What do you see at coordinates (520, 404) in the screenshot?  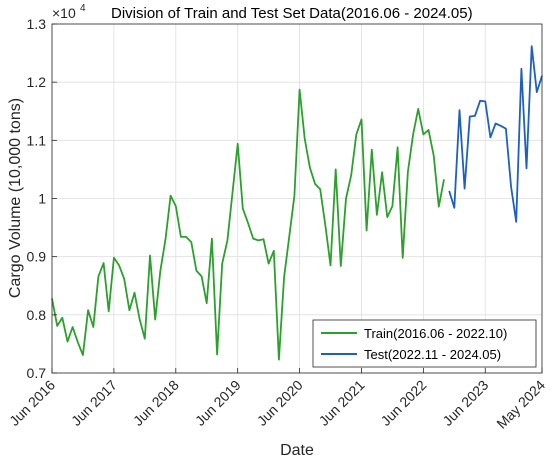 I see `x-tick-label: May 2024` at bounding box center [520, 404].